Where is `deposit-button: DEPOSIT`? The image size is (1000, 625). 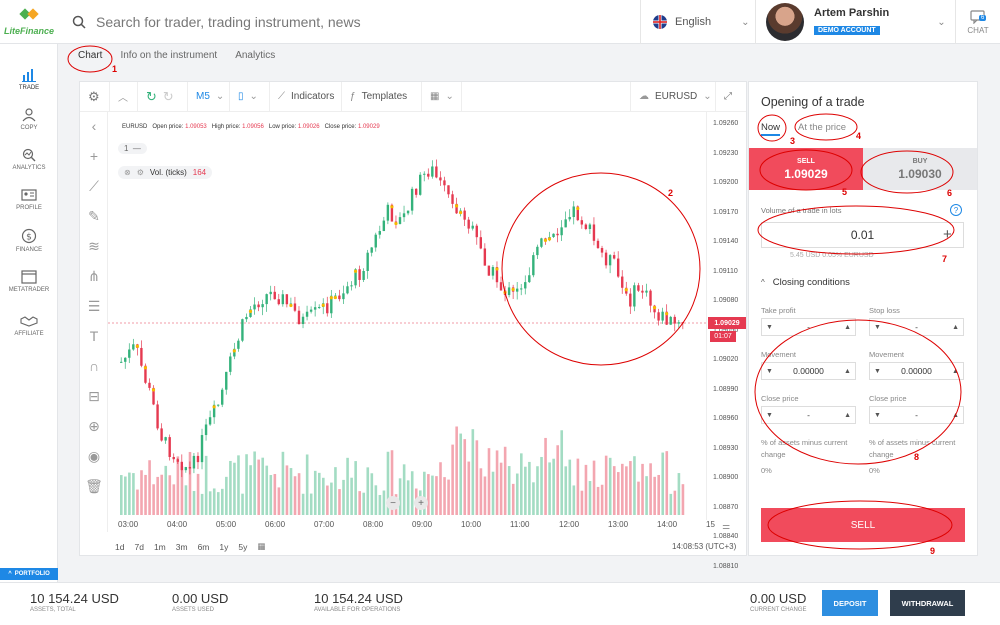 deposit-button: DEPOSIT is located at coordinates (850, 603).